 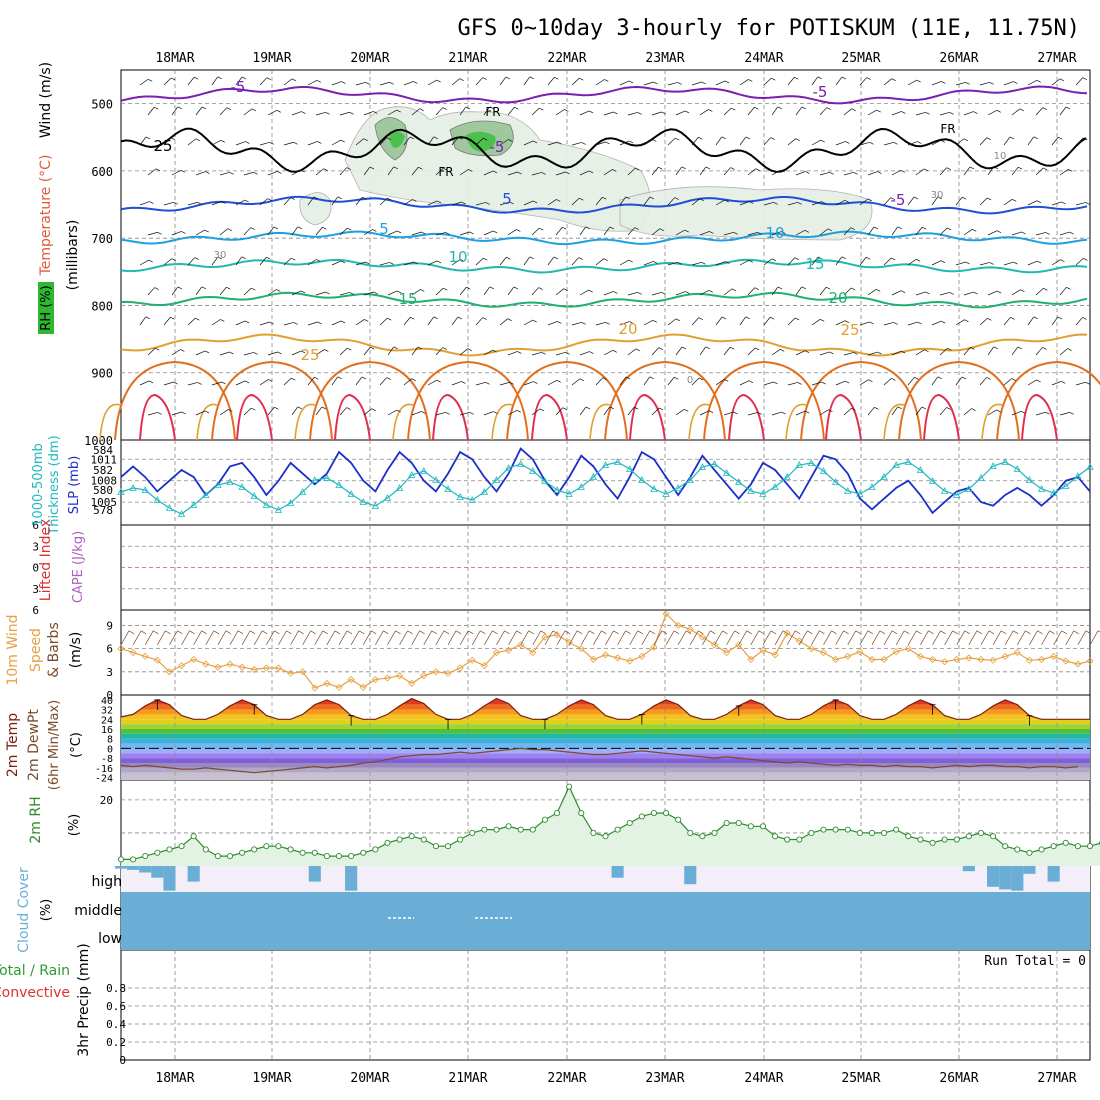 I want to click on ylabel-cloud-cover: Cloud Cover, so click(x=24, y=910).